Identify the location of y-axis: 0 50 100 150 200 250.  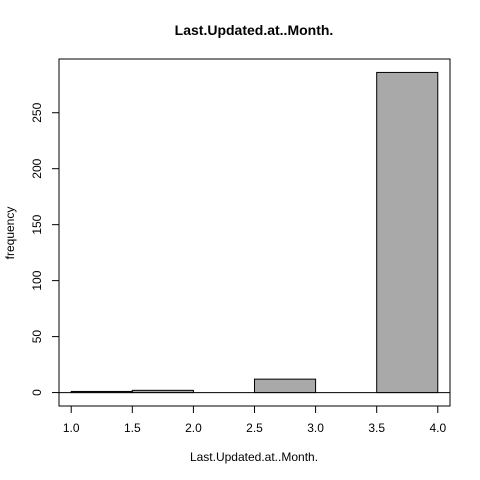
(44, 249).